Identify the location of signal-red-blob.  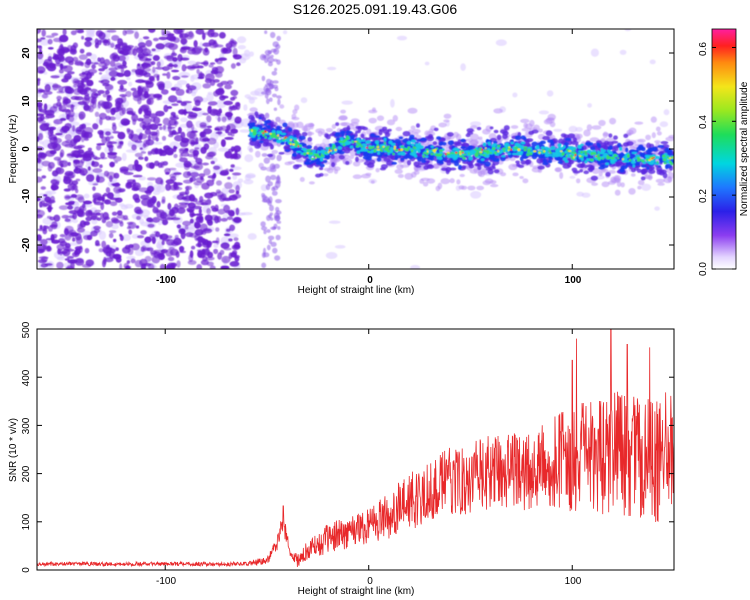
(263, 133).